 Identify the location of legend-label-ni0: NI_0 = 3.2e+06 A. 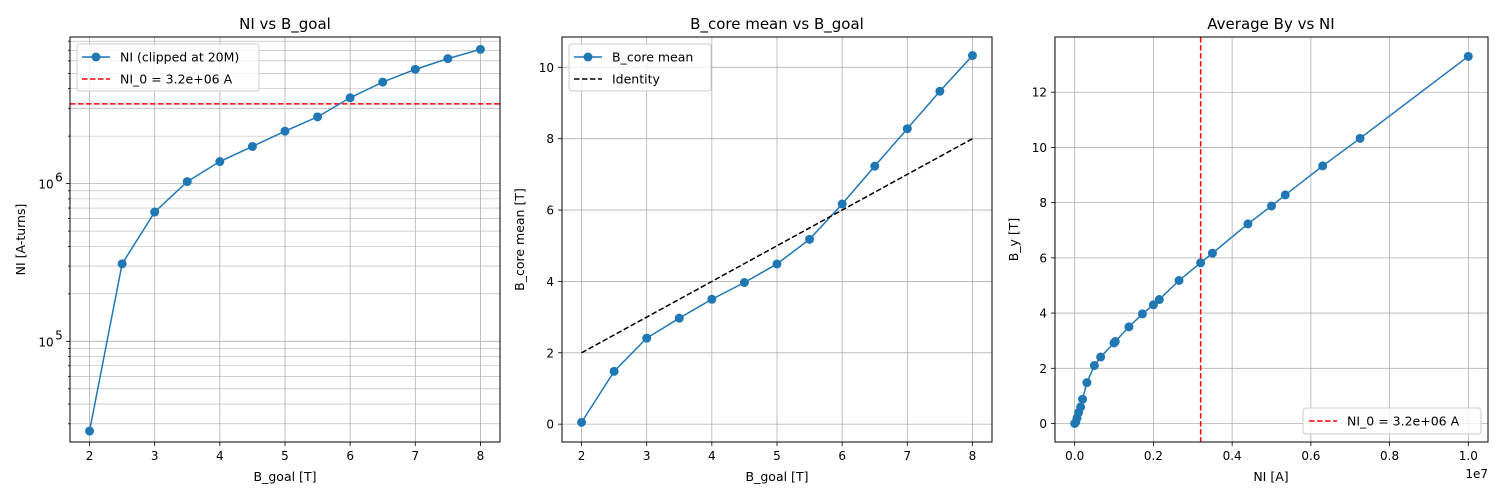
(1403, 421).